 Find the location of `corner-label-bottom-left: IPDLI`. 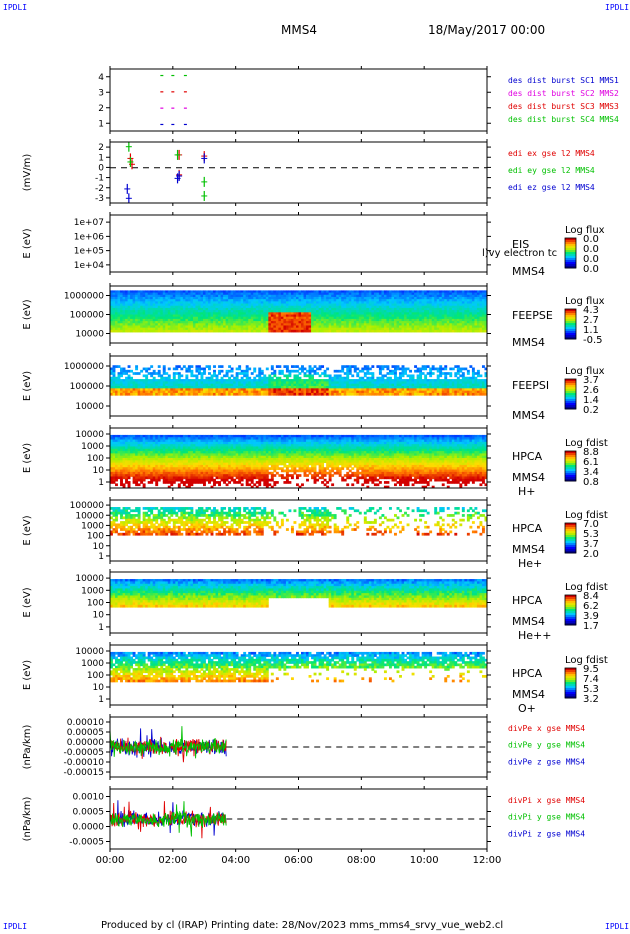

corner-label-bottom-left: IPDLI is located at coordinates (15, 926).